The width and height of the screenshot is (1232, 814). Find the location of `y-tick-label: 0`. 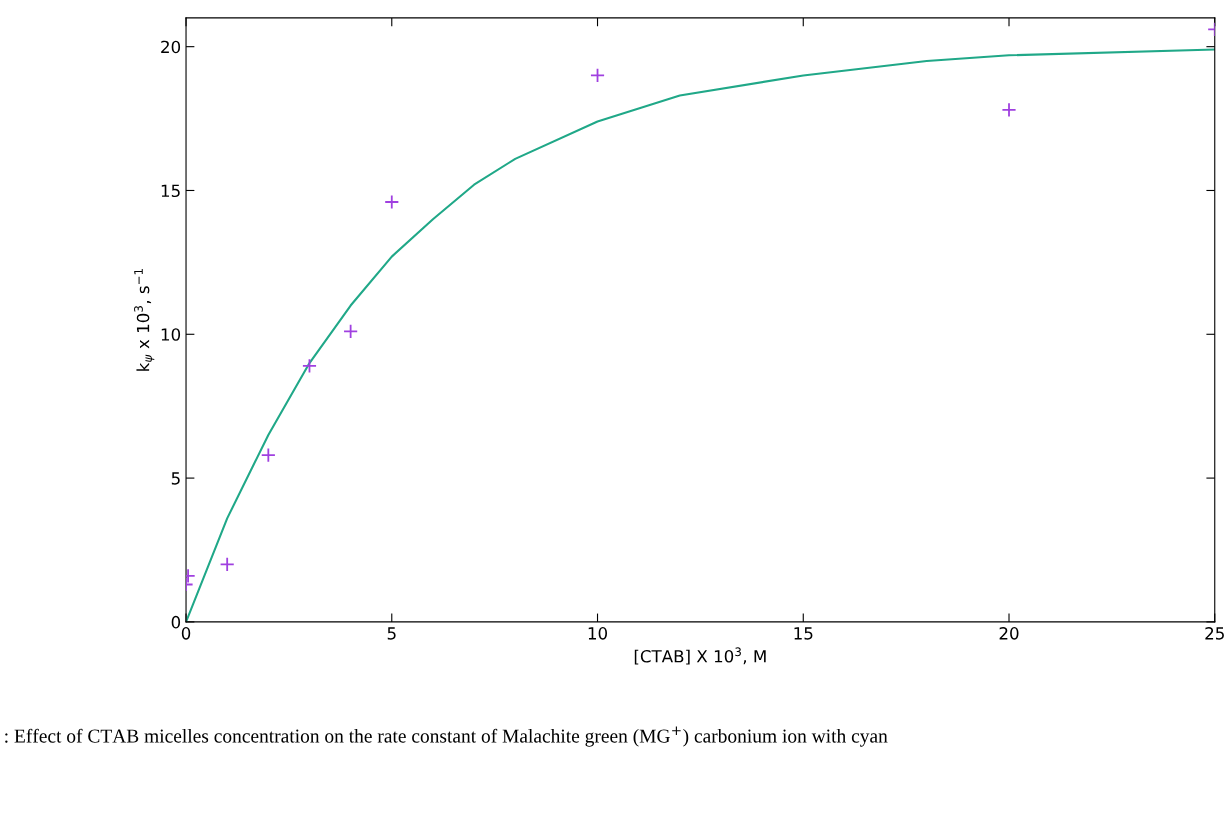

y-tick-label: 0 is located at coordinates (176, 622).